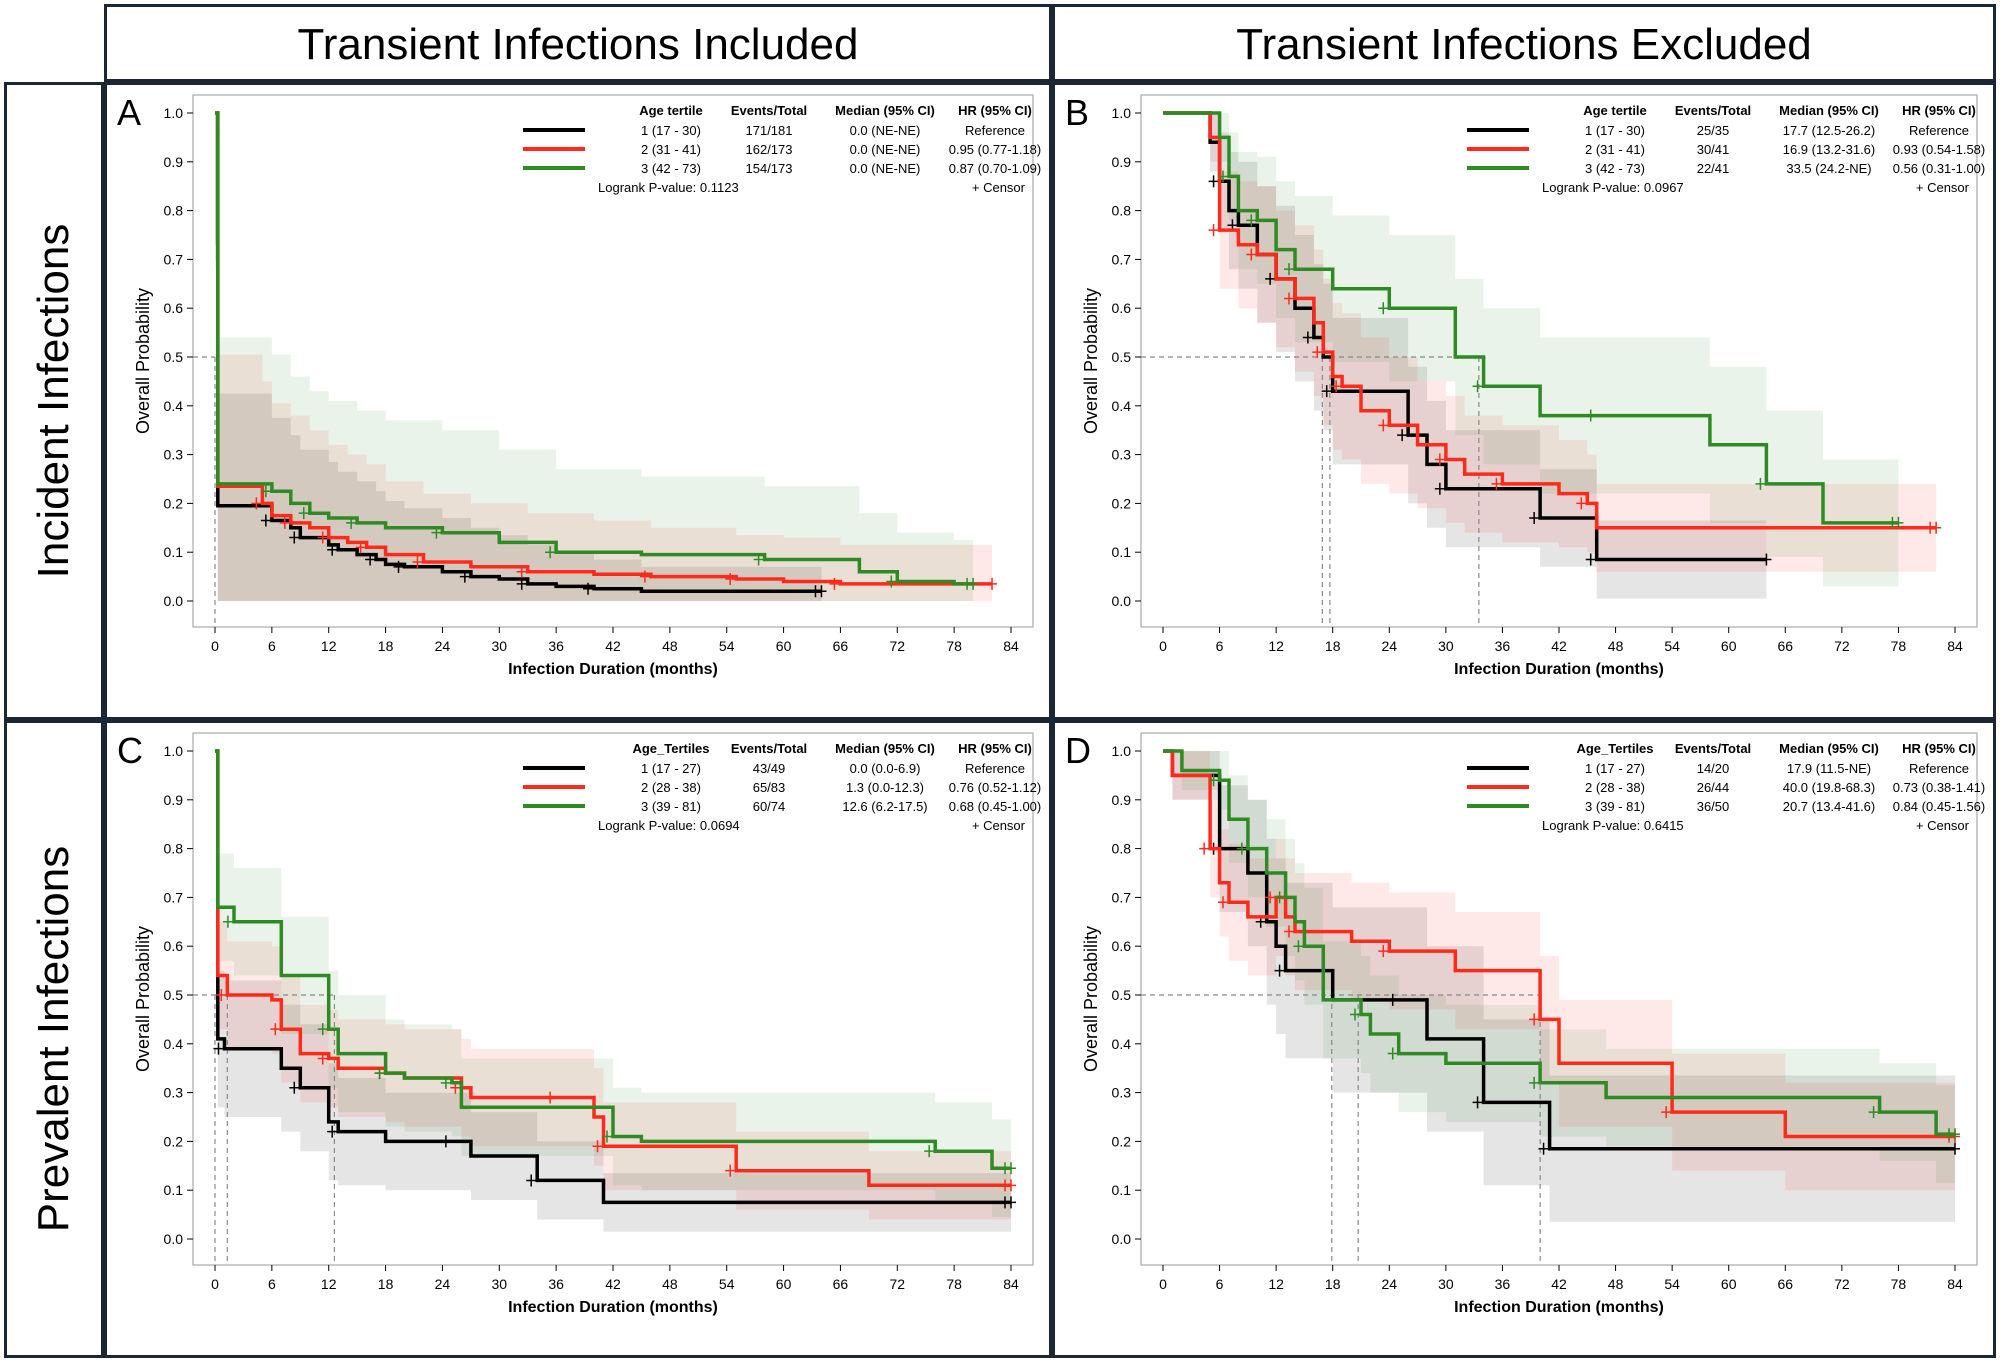 This screenshot has height=1362, width=2000. What do you see at coordinates (1122, 1141) in the screenshot?
I see `y-tick-label: 0.2` at bounding box center [1122, 1141].